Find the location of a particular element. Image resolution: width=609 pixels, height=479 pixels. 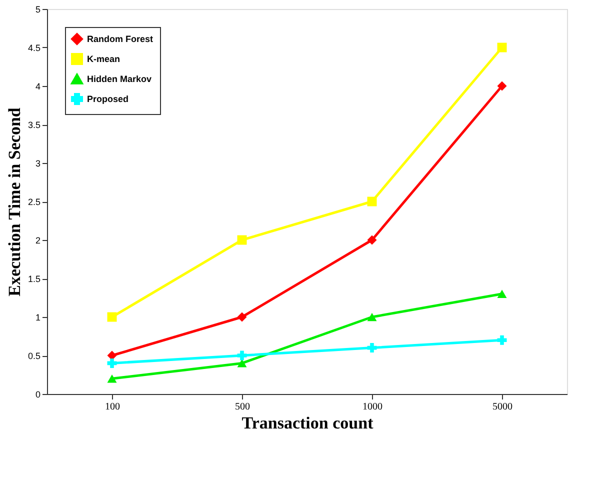

y-tick-label: 4 is located at coordinates (37, 87).